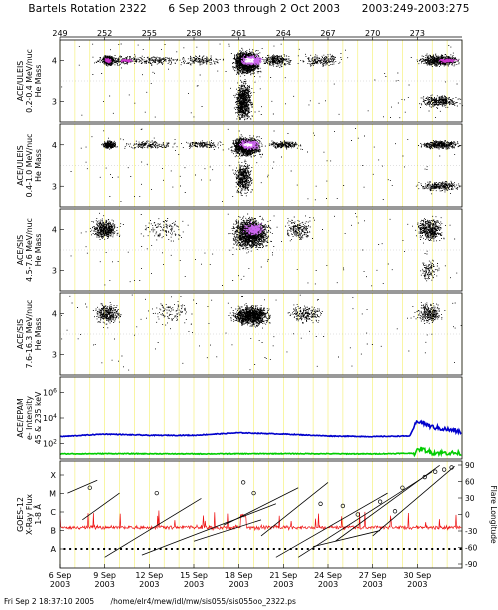 This screenshot has height=610, width=498. Describe the element at coordinates (59, 33) in the screenshot. I see `bartels-tick-label: 249` at that location.